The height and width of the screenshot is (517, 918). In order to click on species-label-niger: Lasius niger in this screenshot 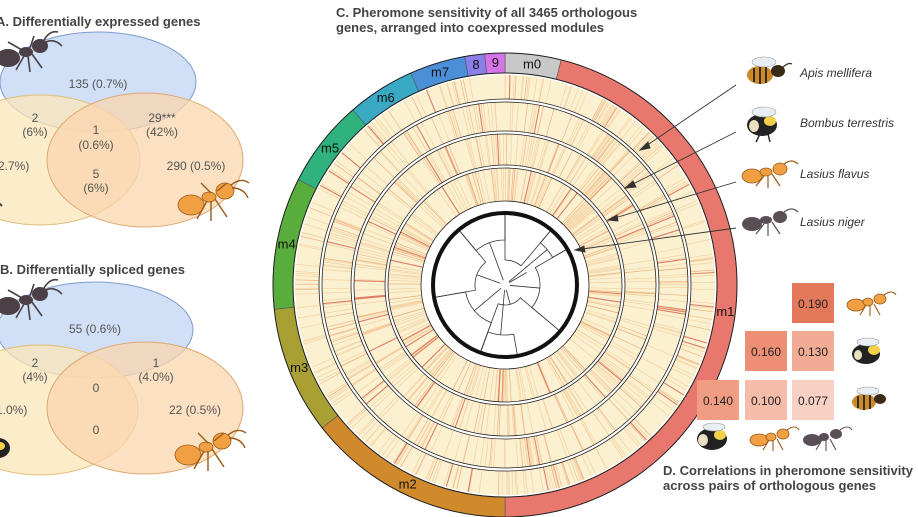, I will do `click(833, 222)`.